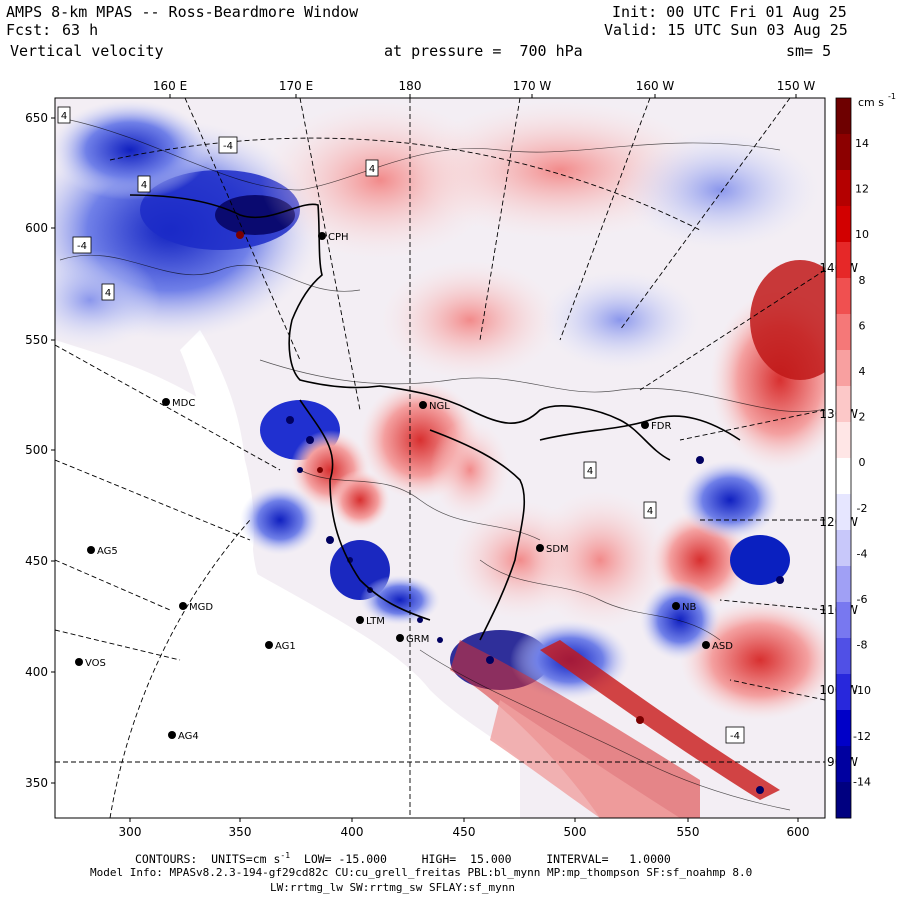  Describe the element at coordinates (80, 30) in the screenshot. I see `forecast-hours: 63 h` at that location.